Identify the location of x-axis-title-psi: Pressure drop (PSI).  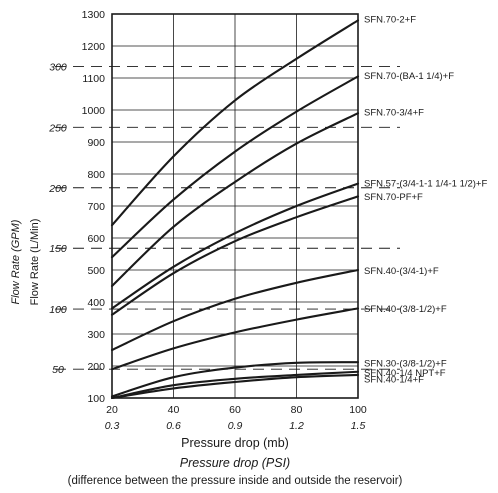
(235, 463).